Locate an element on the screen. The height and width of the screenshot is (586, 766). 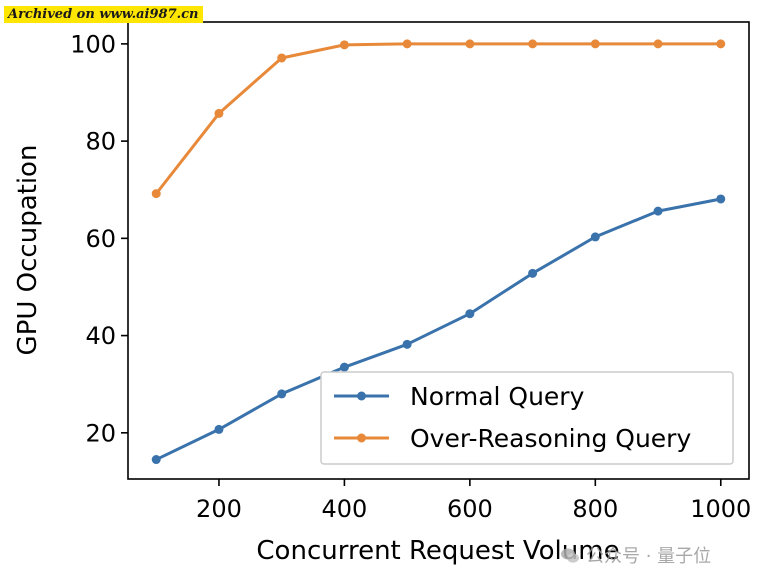
x-tick-label: 600 is located at coordinates (470, 509).